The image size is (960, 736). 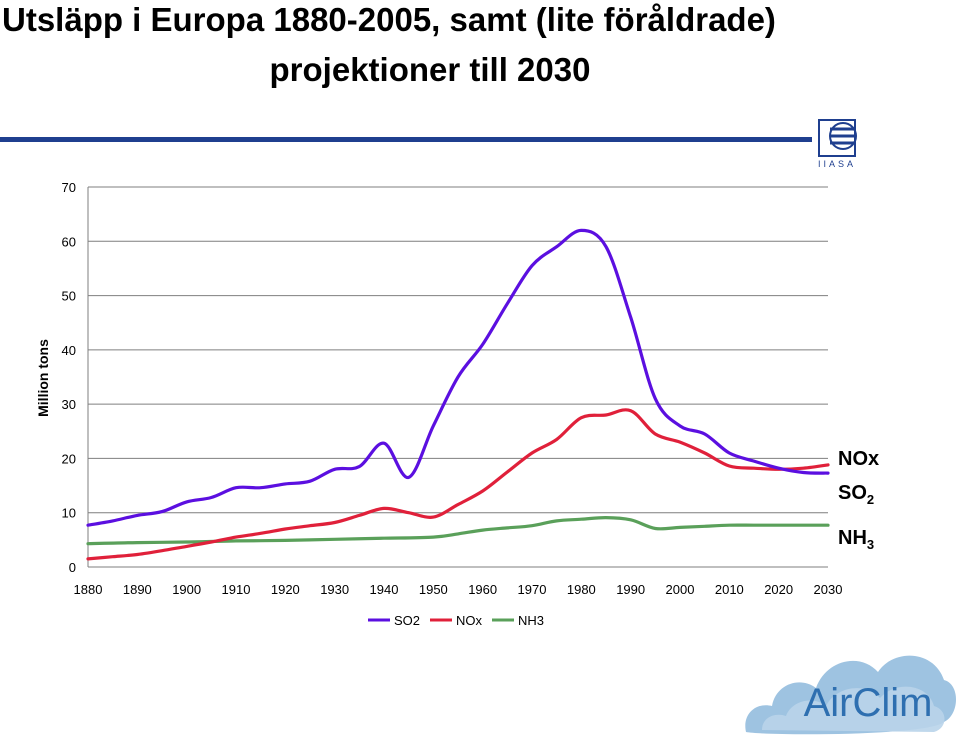 What do you see at coordinates (458, 530) in the screenshot?
I see `series-line-nh3` at bounding box center [458, 530].